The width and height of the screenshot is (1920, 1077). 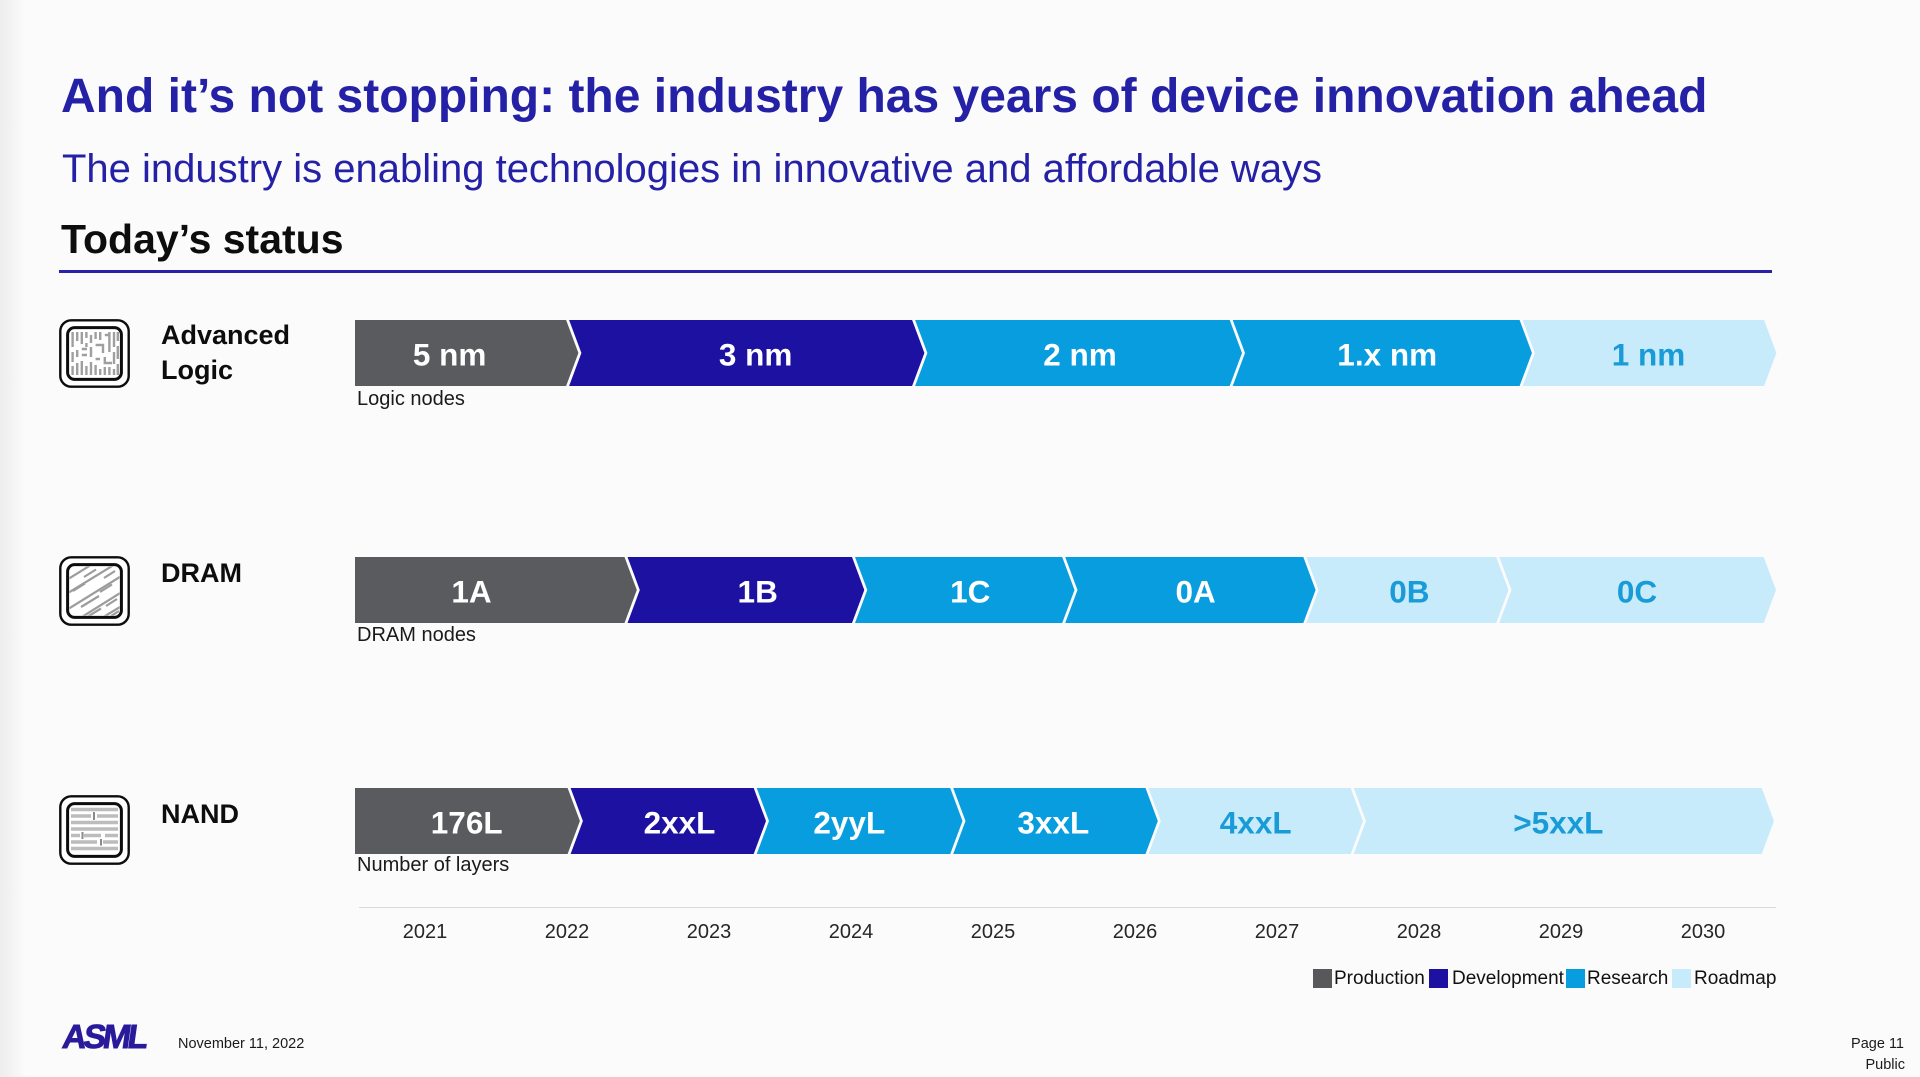 What do you see at coordinates (1637, 592) in the screenshot?
I see `svg-text: 0C` at bounding box center [1637, 592].